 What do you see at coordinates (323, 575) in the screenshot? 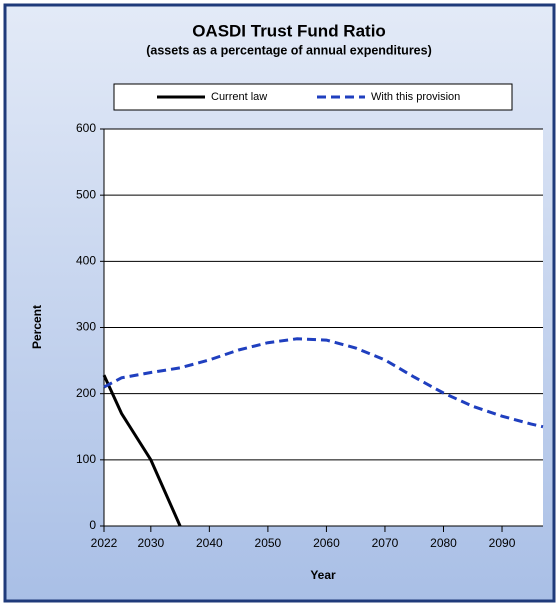
I see `x-axis-label: Year` at bounding box center [323, 575].